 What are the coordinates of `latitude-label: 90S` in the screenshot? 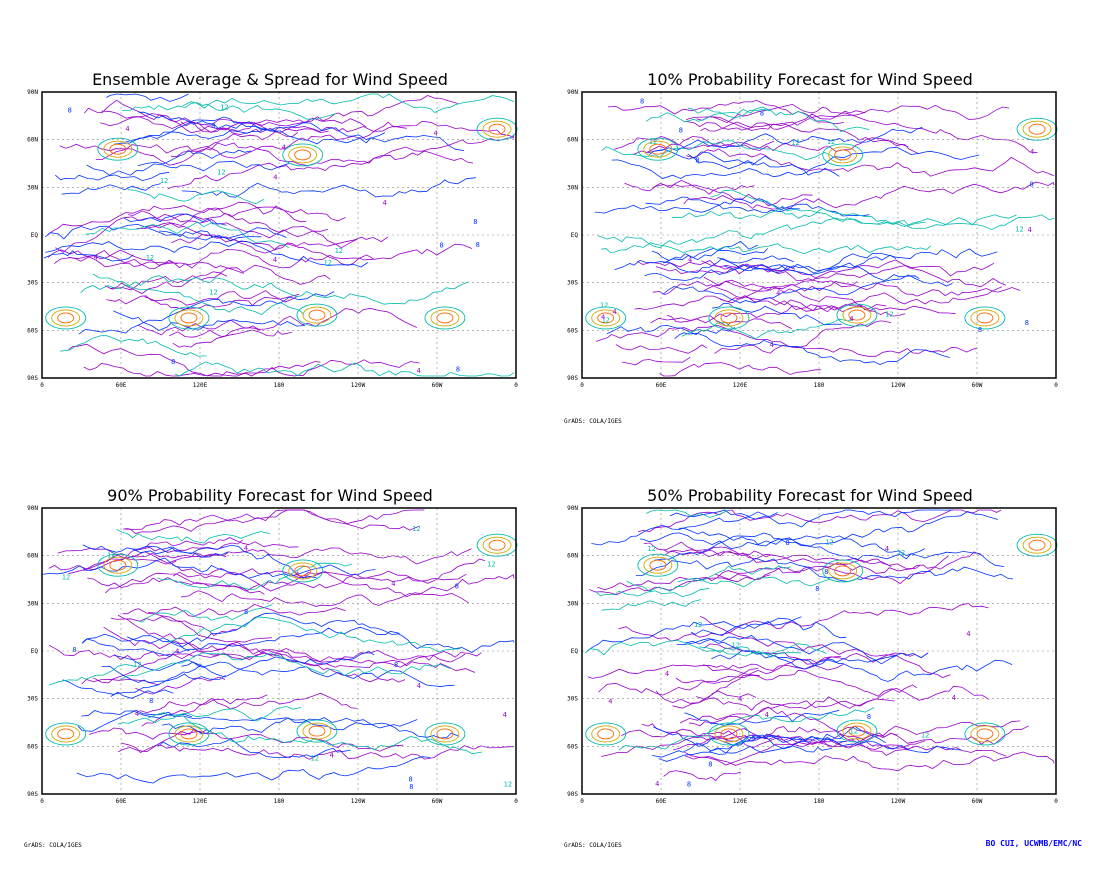 It's located at (572, 378).